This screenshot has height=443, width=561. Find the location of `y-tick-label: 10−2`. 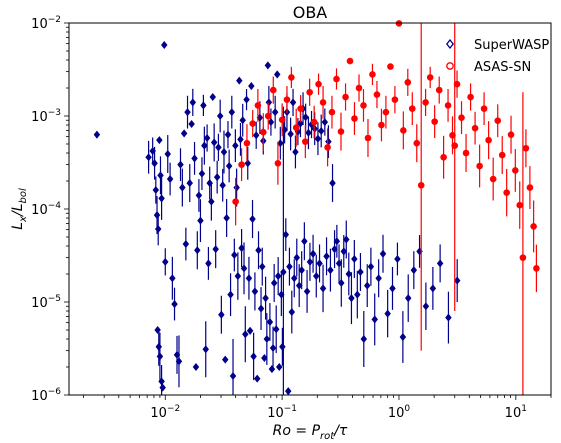

y-tick-label: 10−2 is located at coordinates (46, 23).